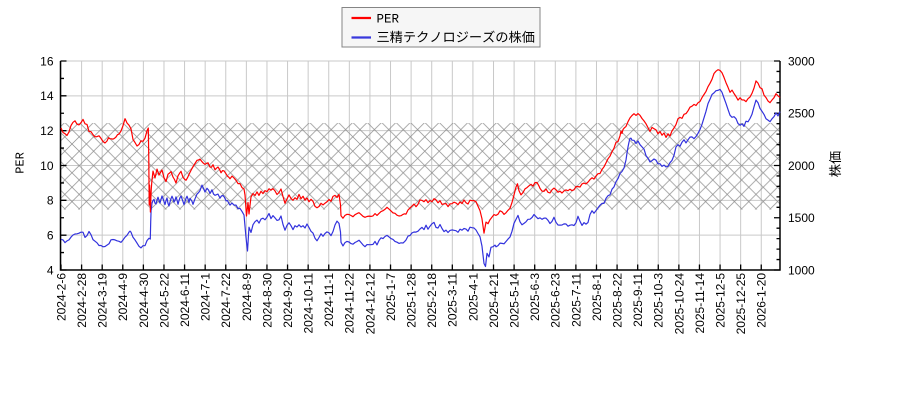 The image size is (900, 405). I want to click on svg-text: 6, so click(50, 236).